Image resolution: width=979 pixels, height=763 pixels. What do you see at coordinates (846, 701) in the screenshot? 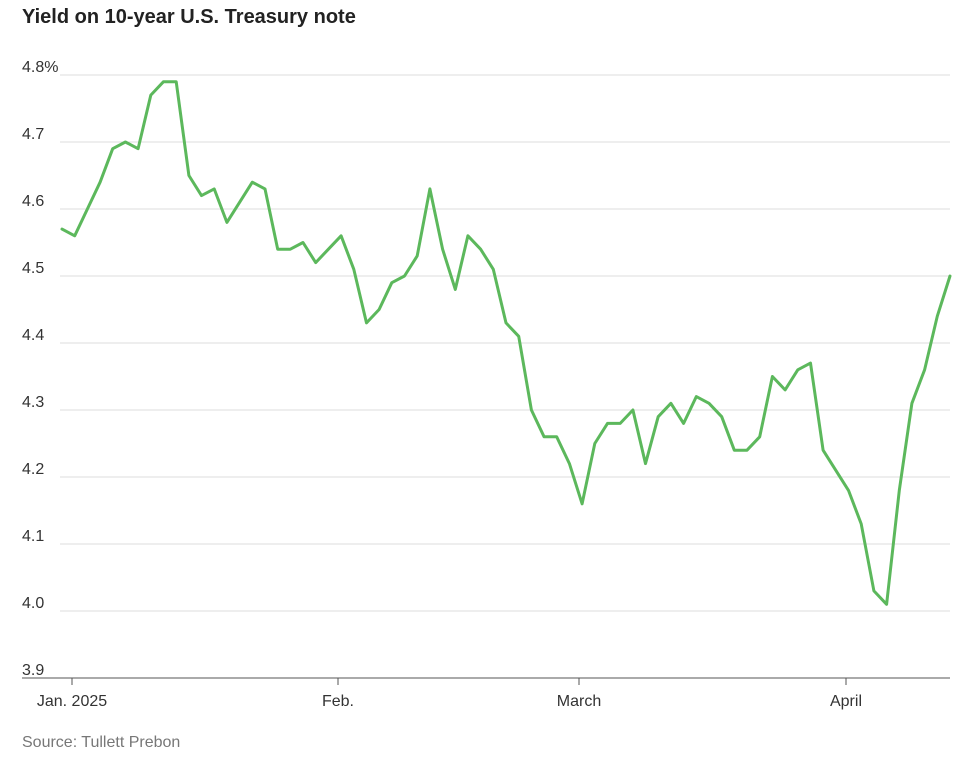
I see `x-tick-label: April` at bounding box center [846, 701].